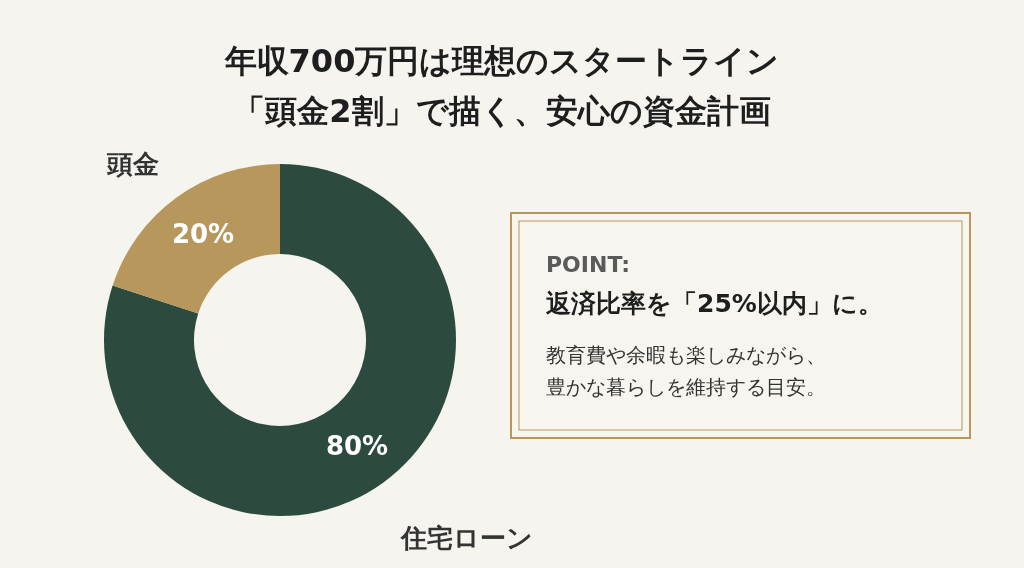  What do you see at coordinates (588, 264) in the screenshot?
I see `text: POINT:` at bounding box center [588, 264].